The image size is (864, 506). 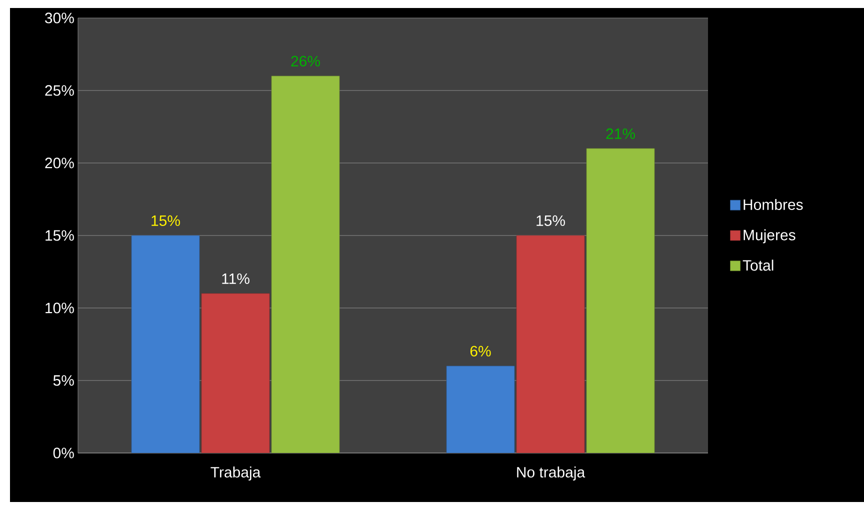 I want to click on legend-label: Total, so click(x=758, y=265).